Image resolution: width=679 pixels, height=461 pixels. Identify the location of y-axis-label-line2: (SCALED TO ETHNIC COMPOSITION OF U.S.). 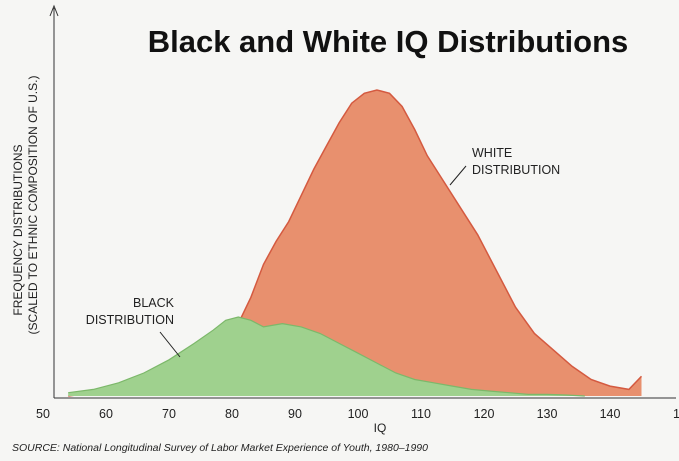
(33, 205).